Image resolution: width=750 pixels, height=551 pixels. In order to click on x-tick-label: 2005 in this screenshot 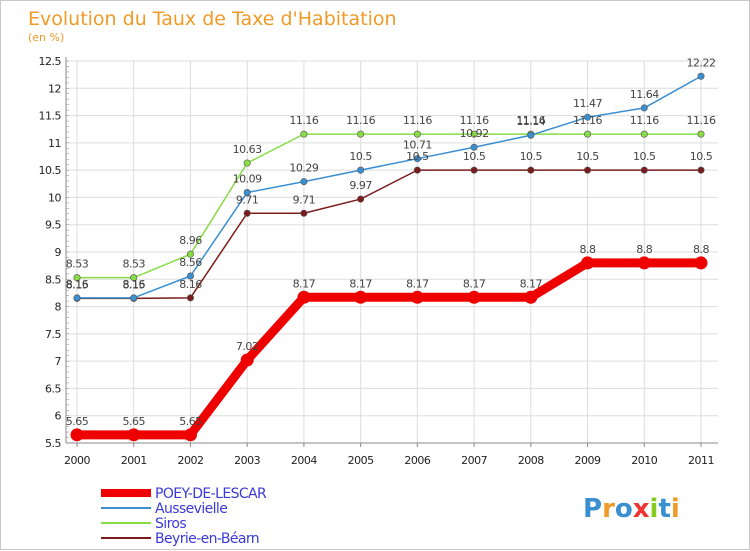, I will do `click(361, 460)`.